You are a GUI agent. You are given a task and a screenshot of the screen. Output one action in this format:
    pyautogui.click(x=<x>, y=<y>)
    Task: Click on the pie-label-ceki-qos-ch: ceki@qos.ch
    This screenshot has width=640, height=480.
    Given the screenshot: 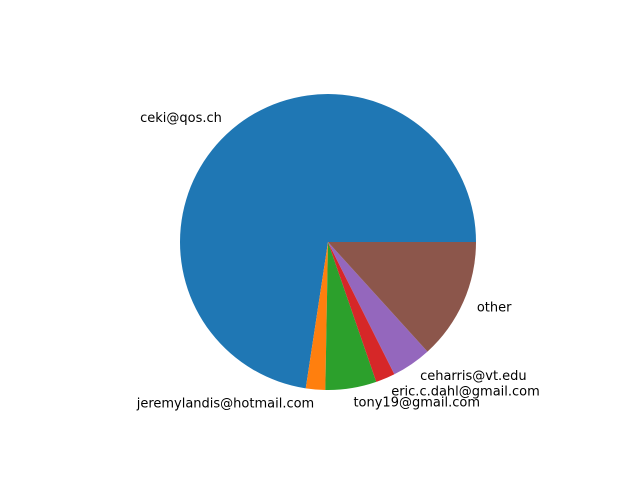 What is the action you would take?
    pyautogui.click(x=181, y=118)
    